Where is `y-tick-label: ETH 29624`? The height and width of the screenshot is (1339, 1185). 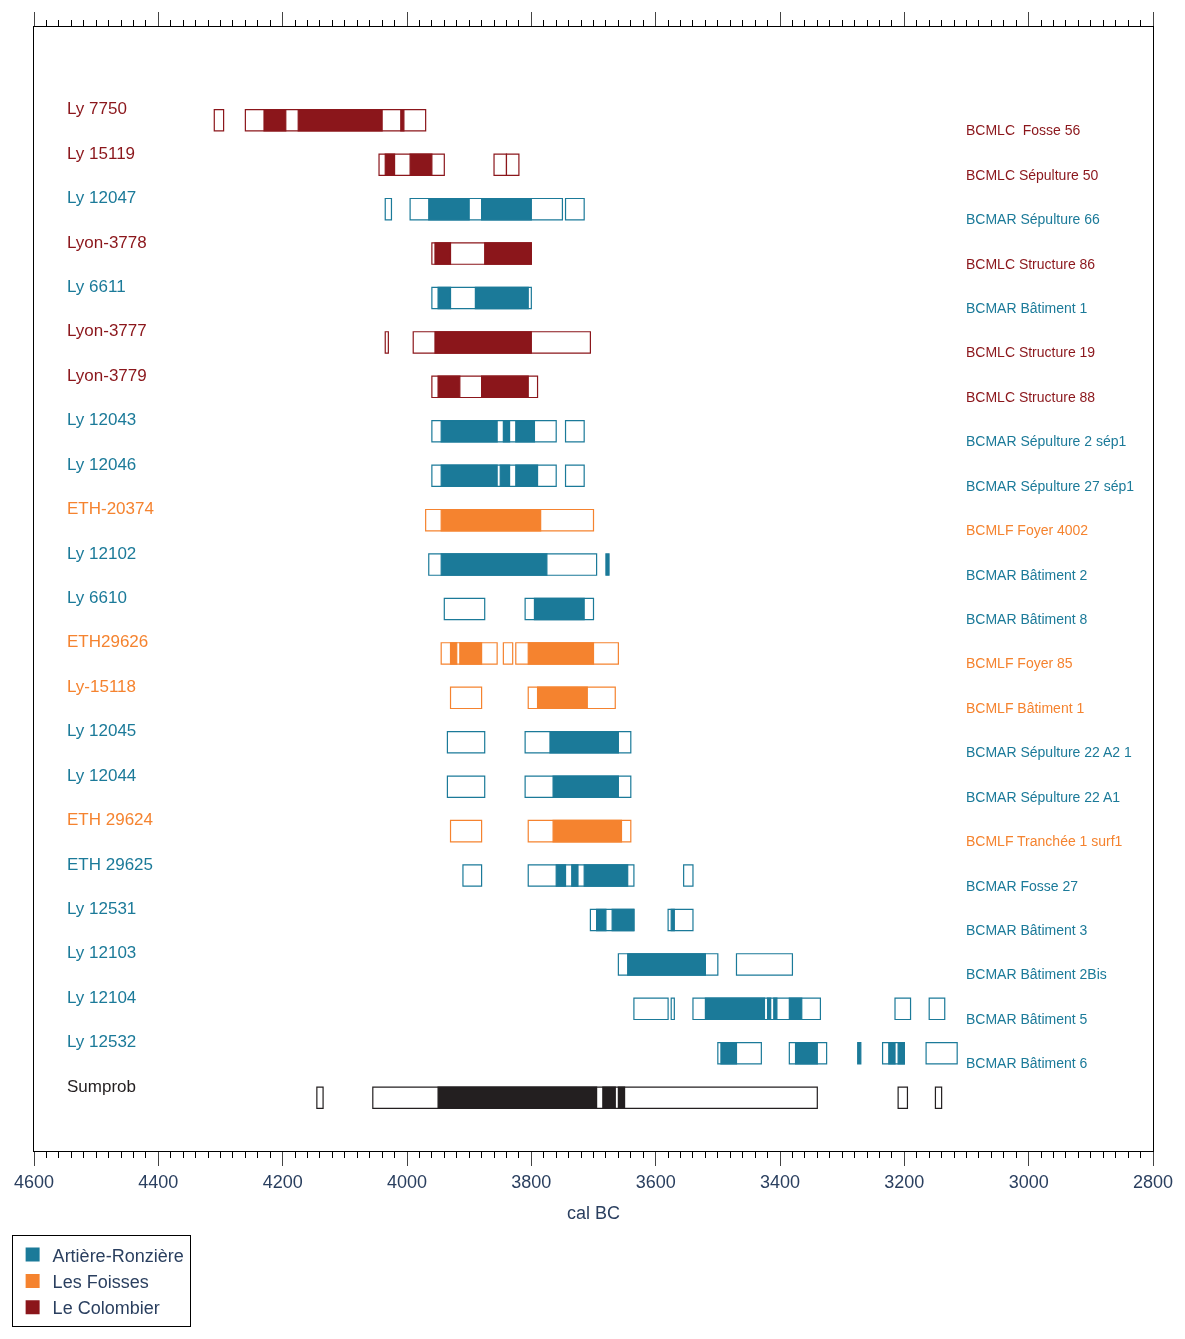 y-tick-label: ETH 29624 is located at coordinates (110, 819).